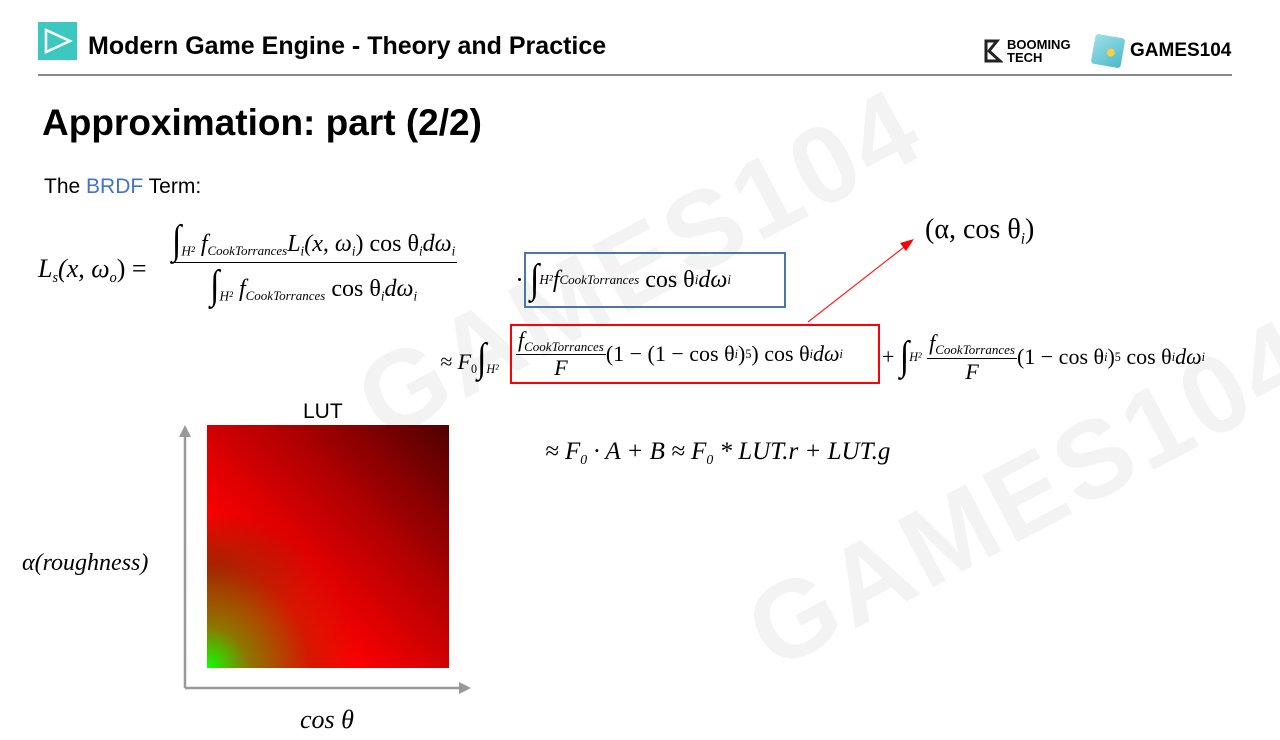 This screenshot has height=740, width=1280. I want to click on fraction-numerator: ∫H² fCookTorrancesLi(x, ωi) cos θidωi, so click(314, 240).